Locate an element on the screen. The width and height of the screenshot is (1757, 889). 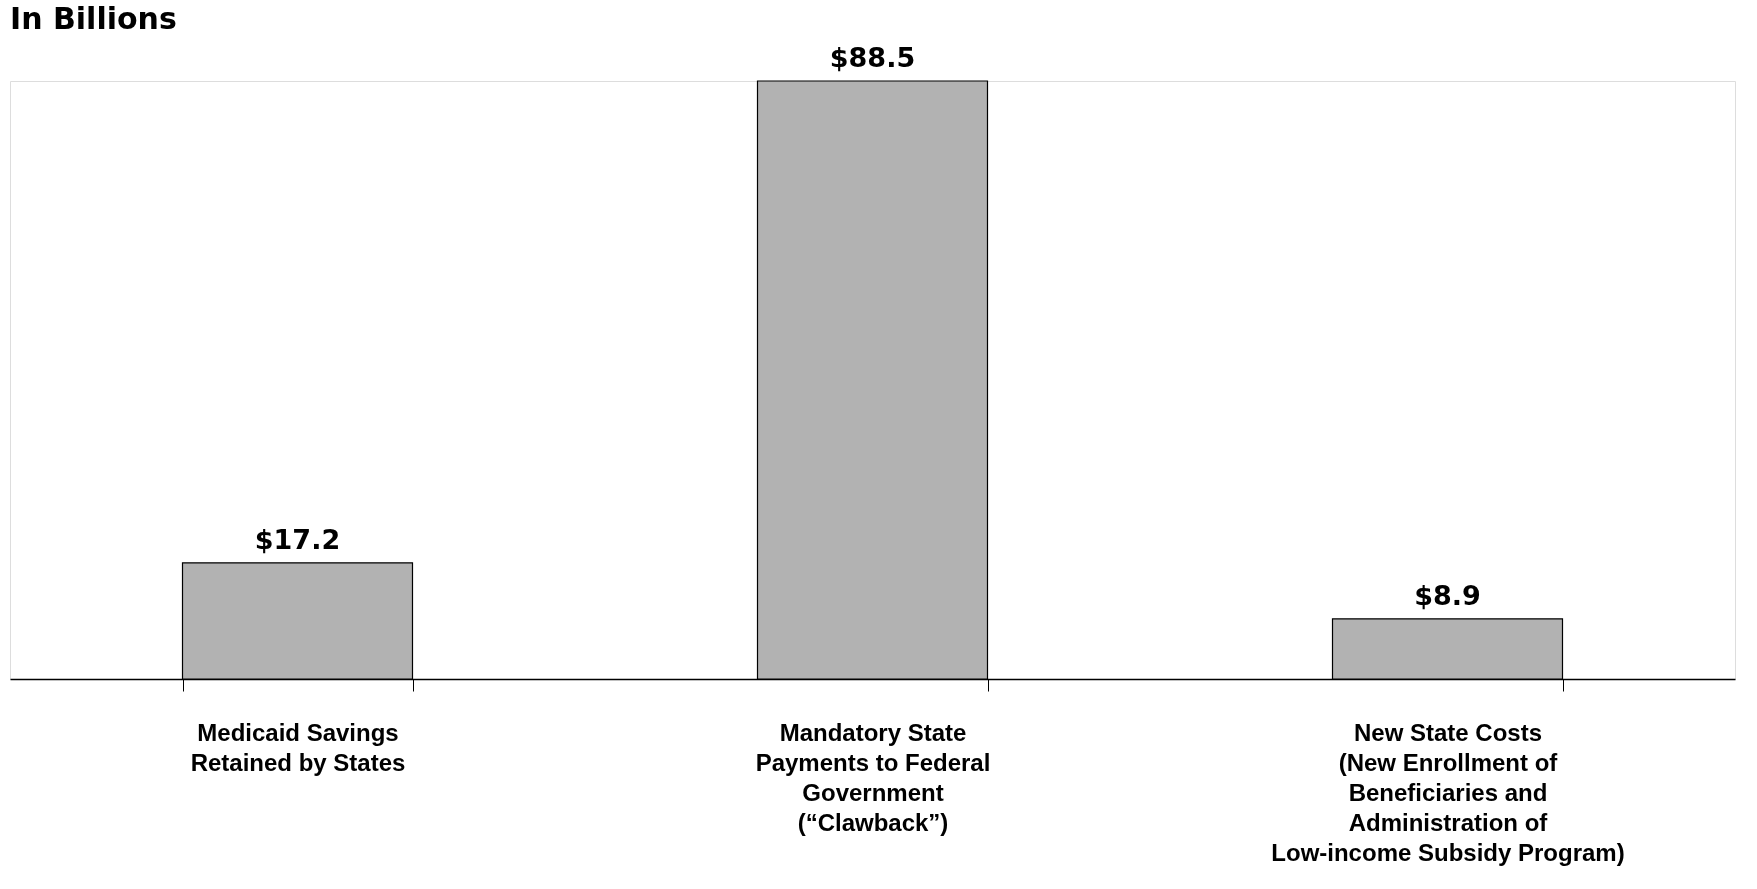
data-label: $8.9 is located at coordinates (1447, 595).